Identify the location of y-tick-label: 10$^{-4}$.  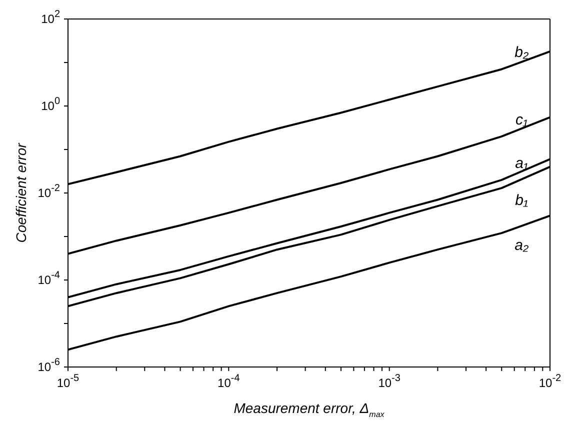
(49, 278).